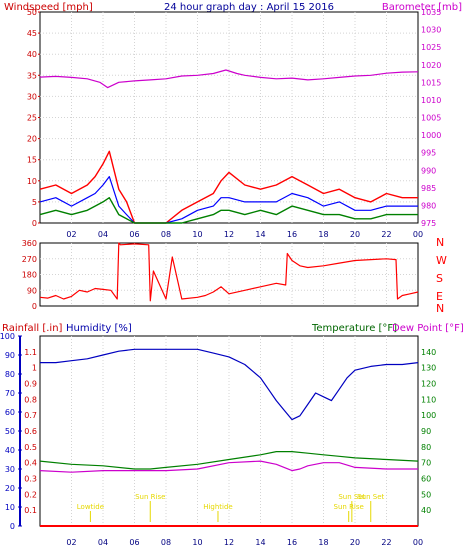 The width and height of the screenshot is (466, 555). Describe the element at coordinates (428, 205) in the screenshot. I see `y-right-tick-label: 980` at that location.